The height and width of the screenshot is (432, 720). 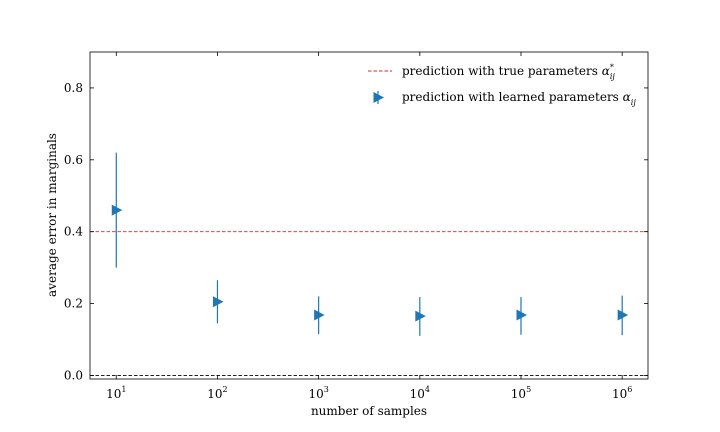 I want to click on x-tick-base-1: 10, so click(x=214, y=394).